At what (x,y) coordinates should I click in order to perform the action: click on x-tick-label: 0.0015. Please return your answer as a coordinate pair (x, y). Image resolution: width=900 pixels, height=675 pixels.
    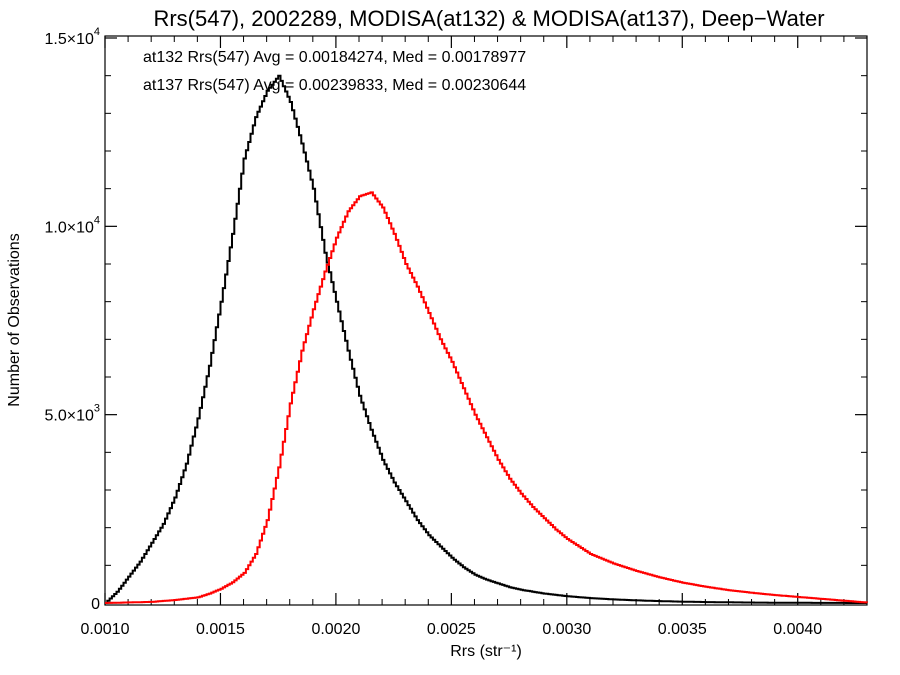
    Looking at the image, I should click on (220, 629).